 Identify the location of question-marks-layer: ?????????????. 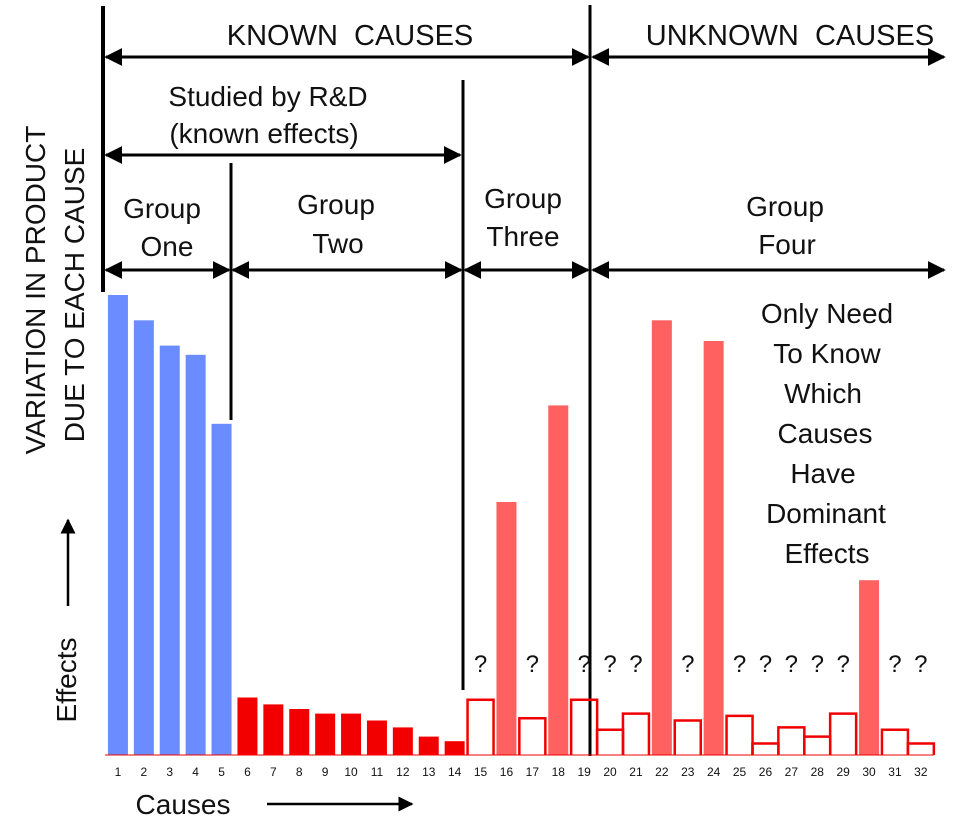
(701, 664).